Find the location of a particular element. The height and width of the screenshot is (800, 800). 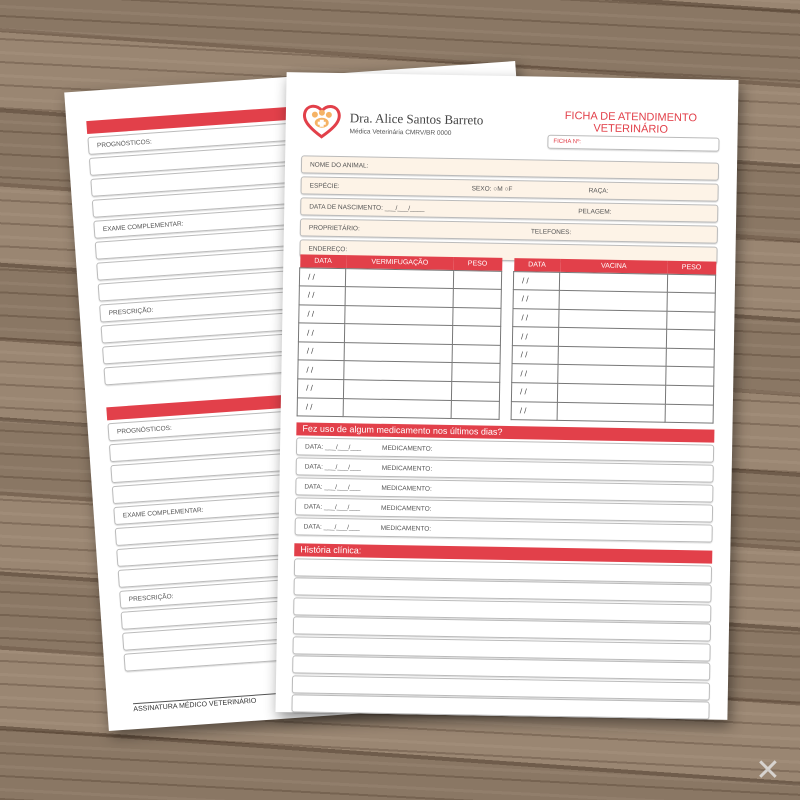

ficha-number-field: FICHA Nº: is located at coordinates (633, 143).